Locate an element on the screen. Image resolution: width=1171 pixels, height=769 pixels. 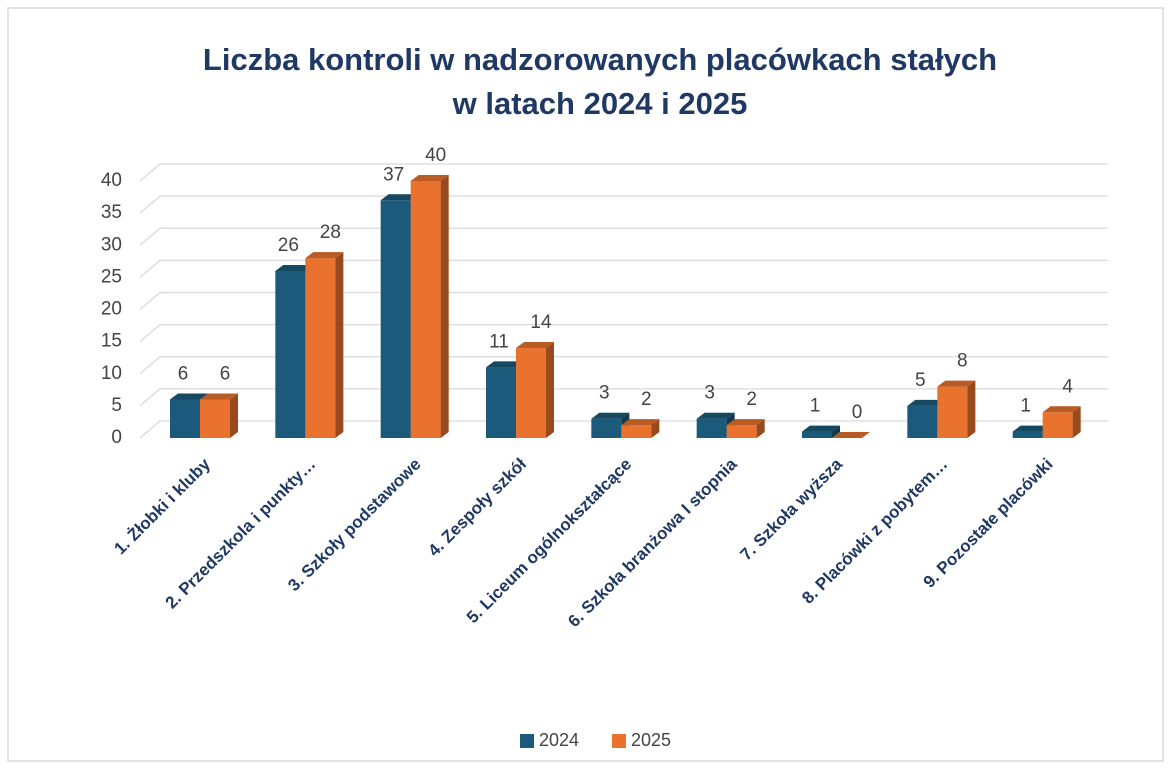
y-tick-label: 0 is located at coordinates (116, 437).